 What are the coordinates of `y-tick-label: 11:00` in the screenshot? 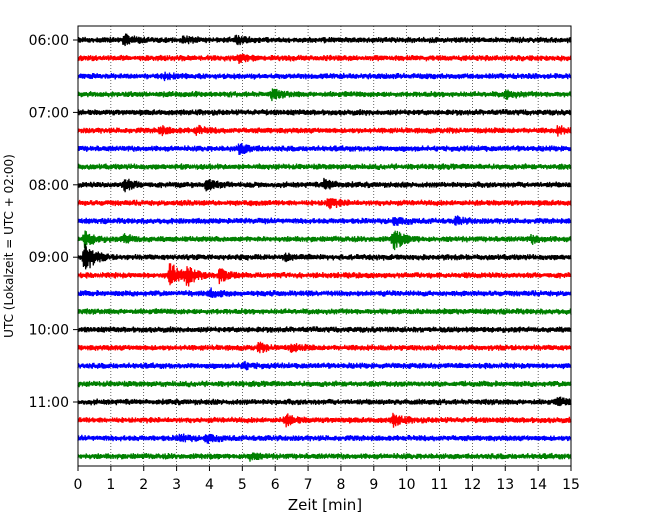 It's located at (49, 403).